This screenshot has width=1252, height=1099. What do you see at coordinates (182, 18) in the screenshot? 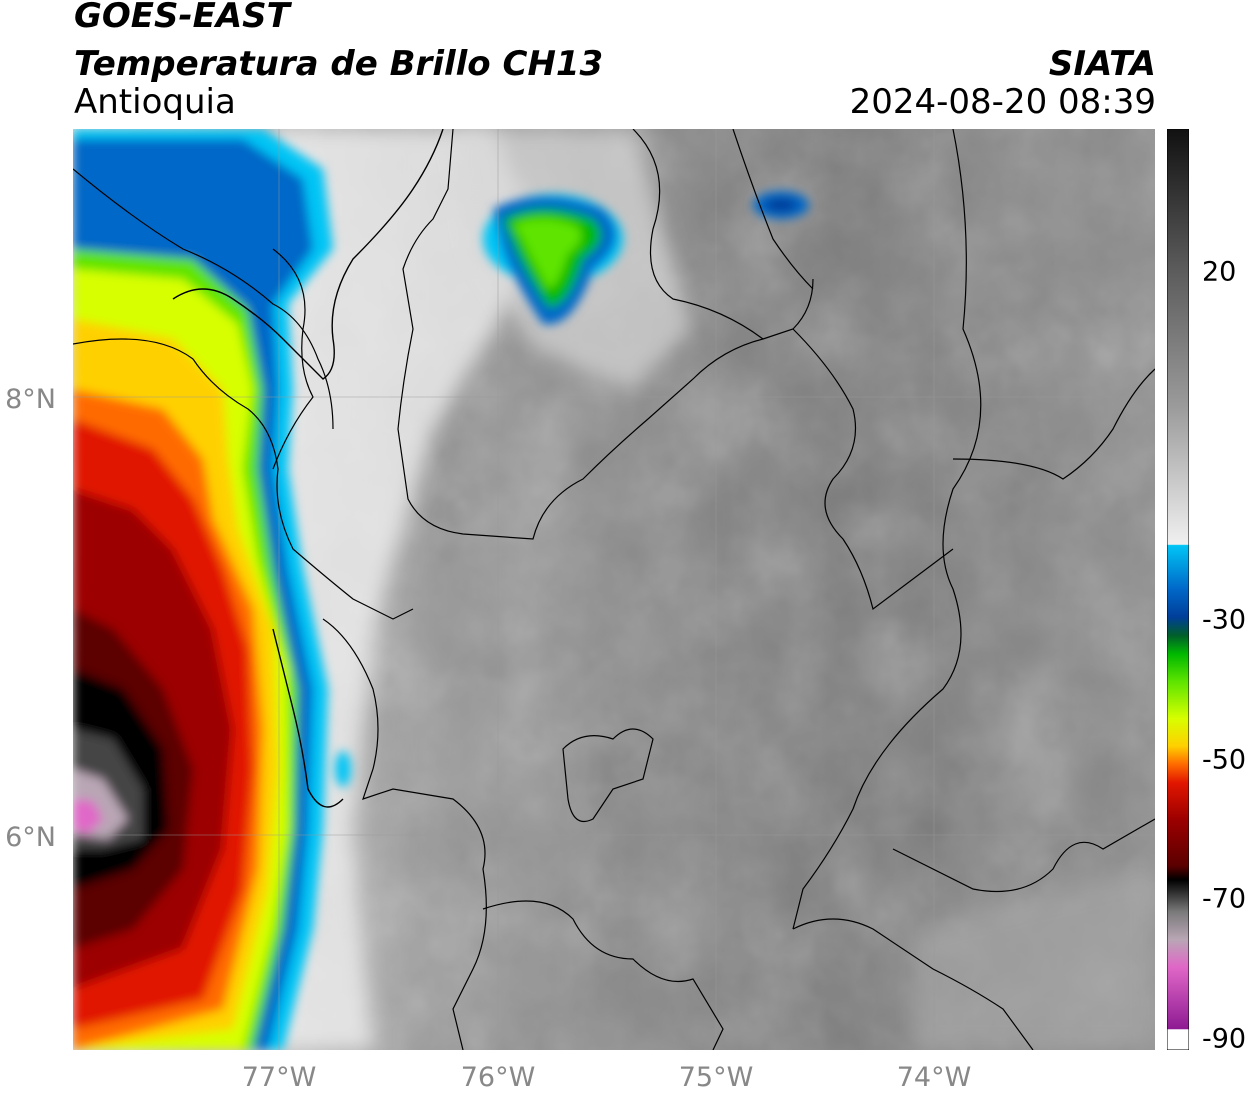
I see `satellite-title: GOES-EAST` at bounding box center [182, 18].